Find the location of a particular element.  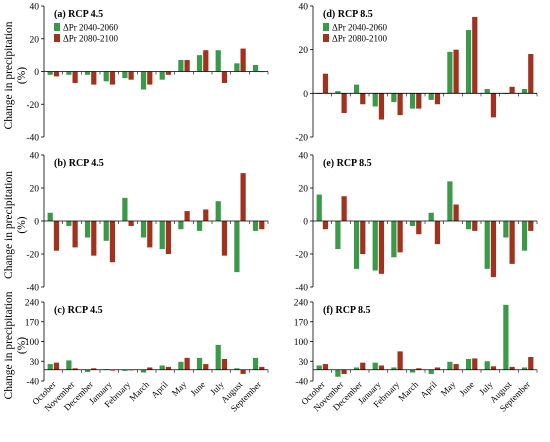

legend-label: ΔPr 2080-2100 is located at coordinates (91, 39).